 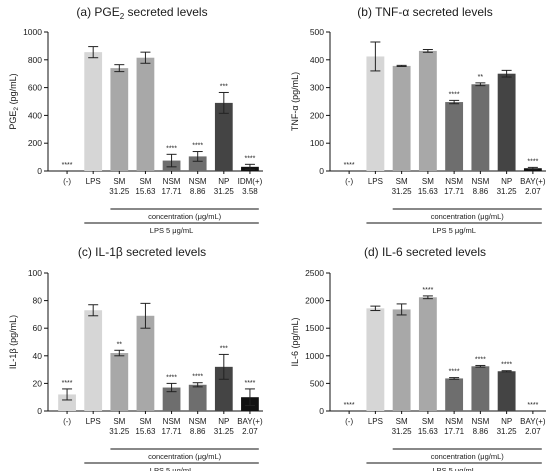 I want to click on chart-title: (a) PGE2 secreted levels, so click(x=141, y=13).